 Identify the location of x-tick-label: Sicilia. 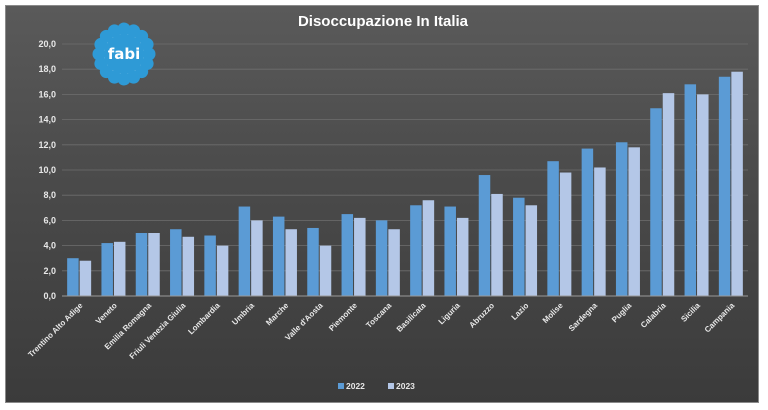
(690, 312).